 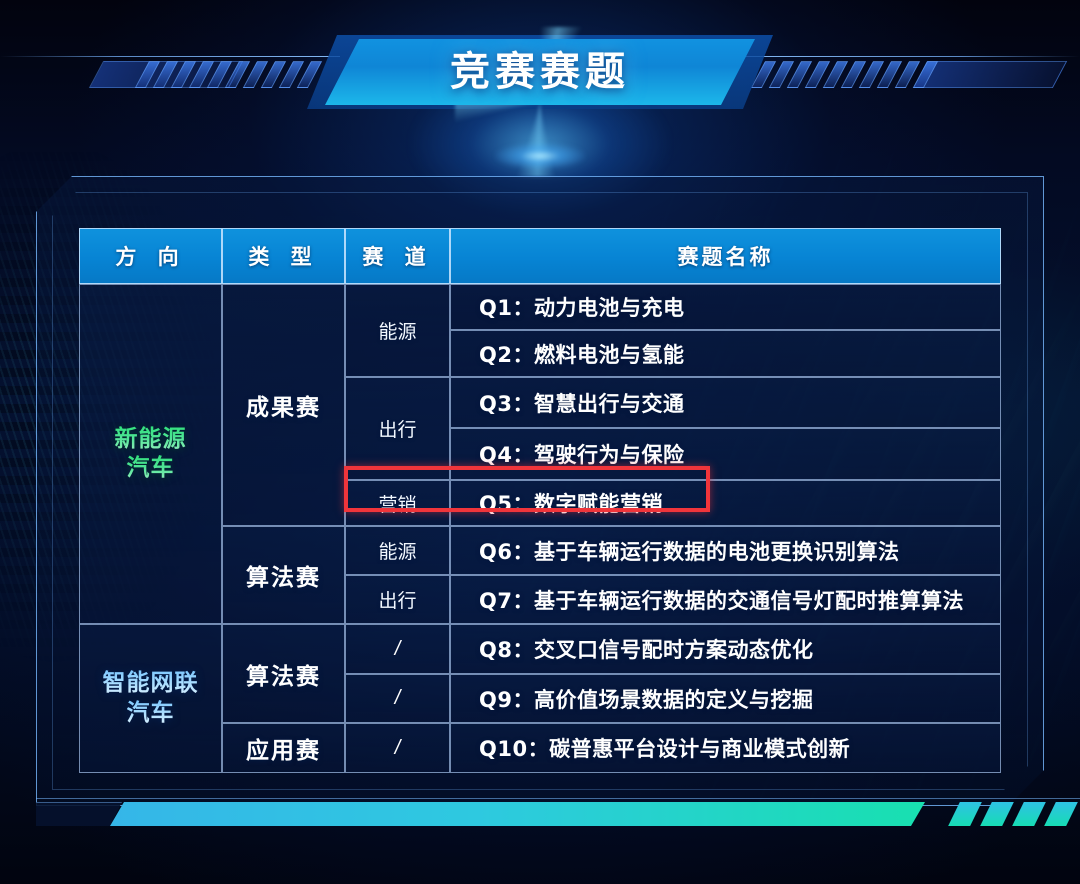 I want to click on type-cell-application: 应用赛, so click(x=283, y=748).